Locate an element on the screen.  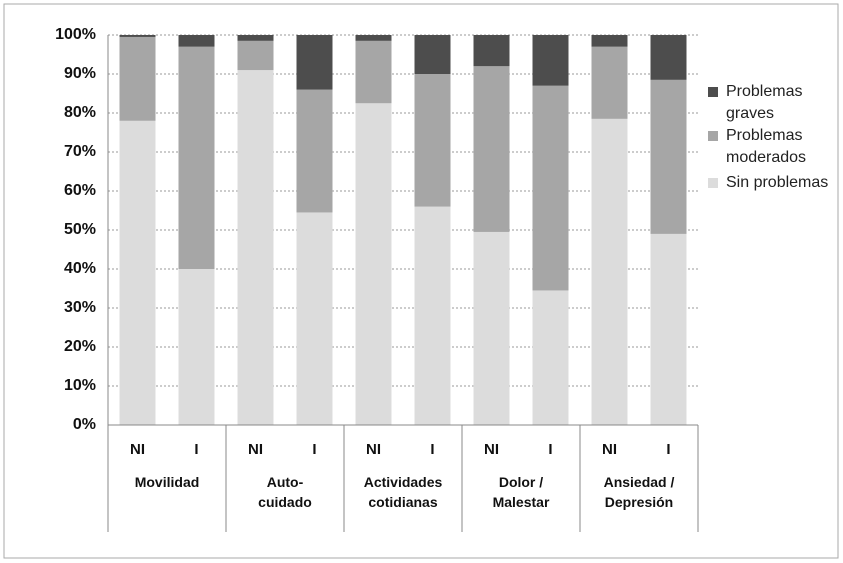
y-tick-label: 40% is located at coordinates (80, 268).